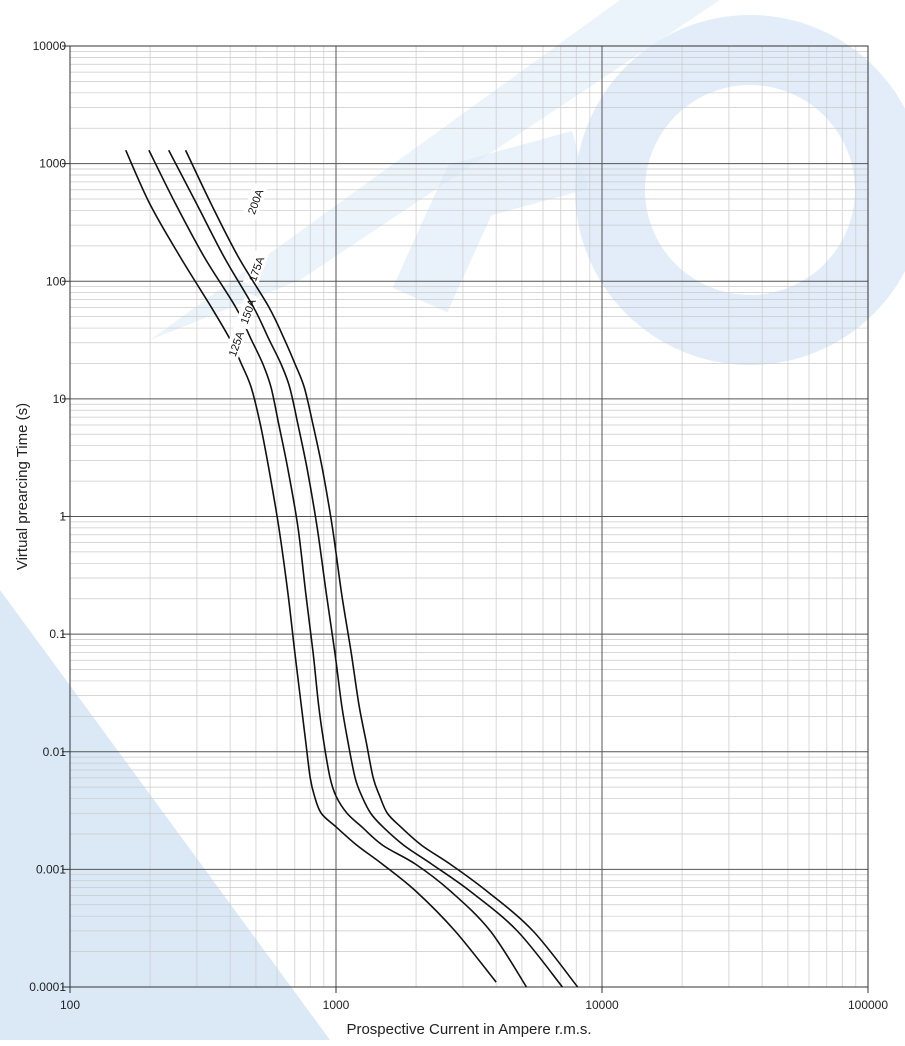 This screenshot has height=1046, width=905. Describe the element at coordinates (70, 1005) in the screenshot. I see `x-tick-label: 100` at that location.